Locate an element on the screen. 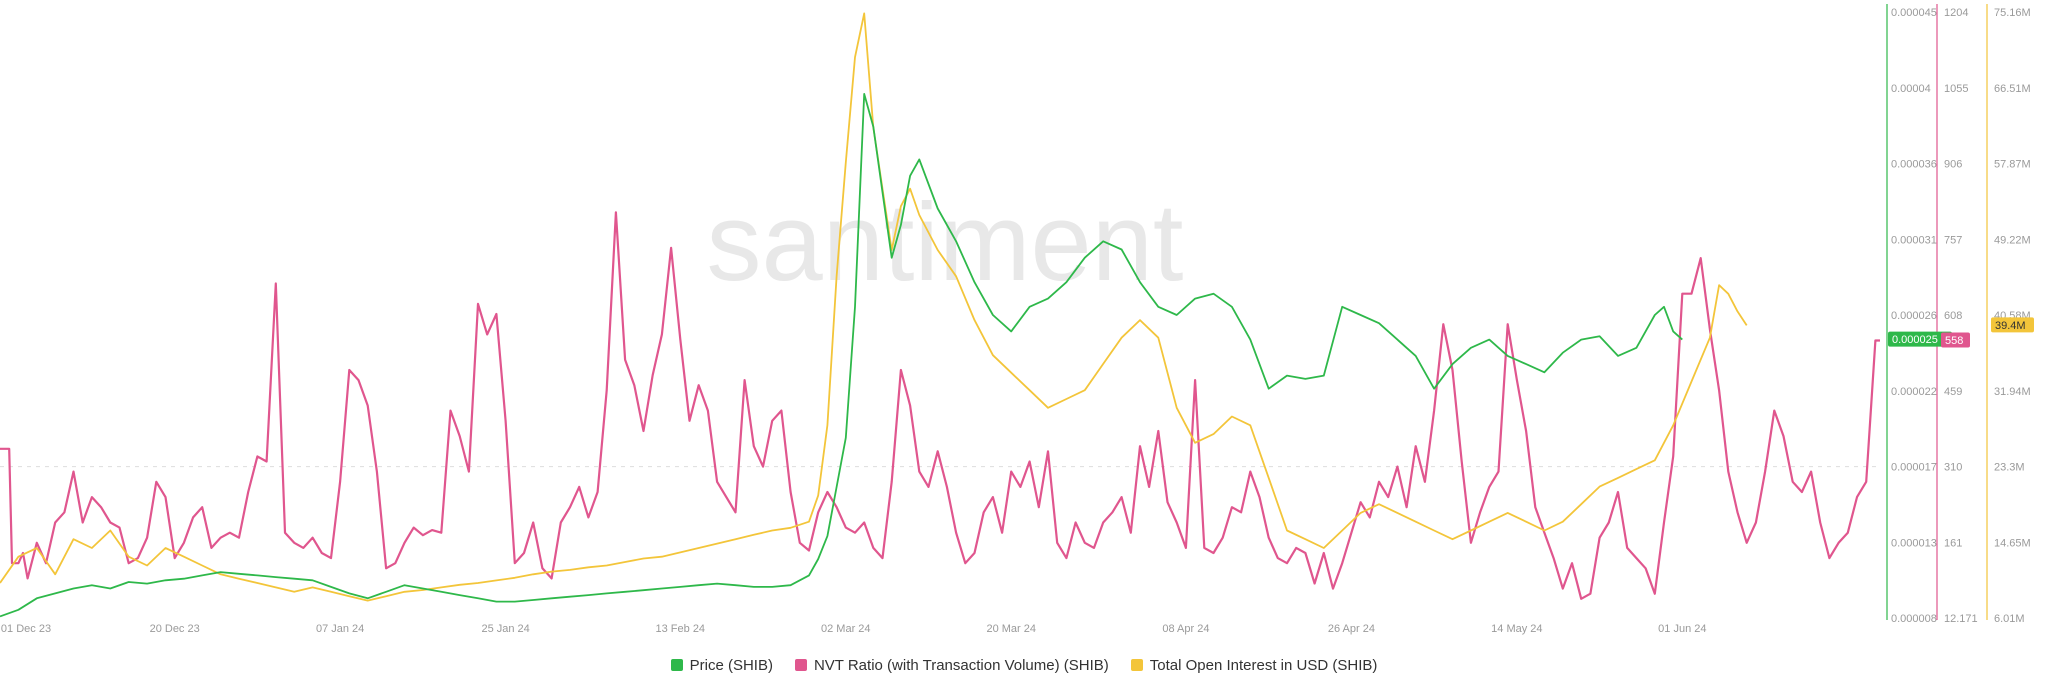  x-tick-label: 07 Jan 24 is located at coordinates (340, 629).